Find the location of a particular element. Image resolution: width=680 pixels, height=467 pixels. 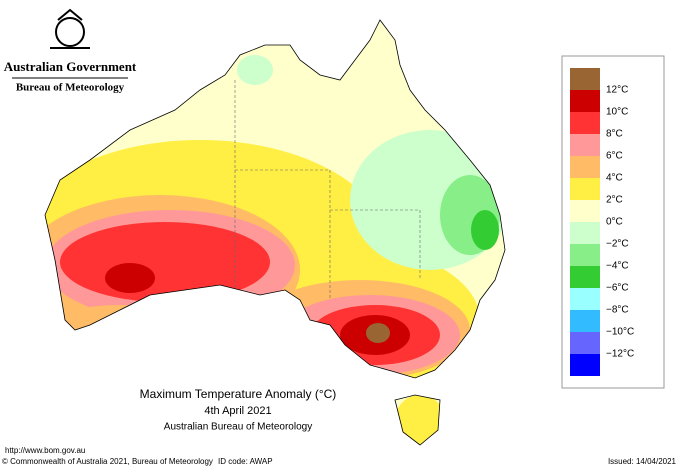

legend-label: 6°C is located at coordinates (614, 156).